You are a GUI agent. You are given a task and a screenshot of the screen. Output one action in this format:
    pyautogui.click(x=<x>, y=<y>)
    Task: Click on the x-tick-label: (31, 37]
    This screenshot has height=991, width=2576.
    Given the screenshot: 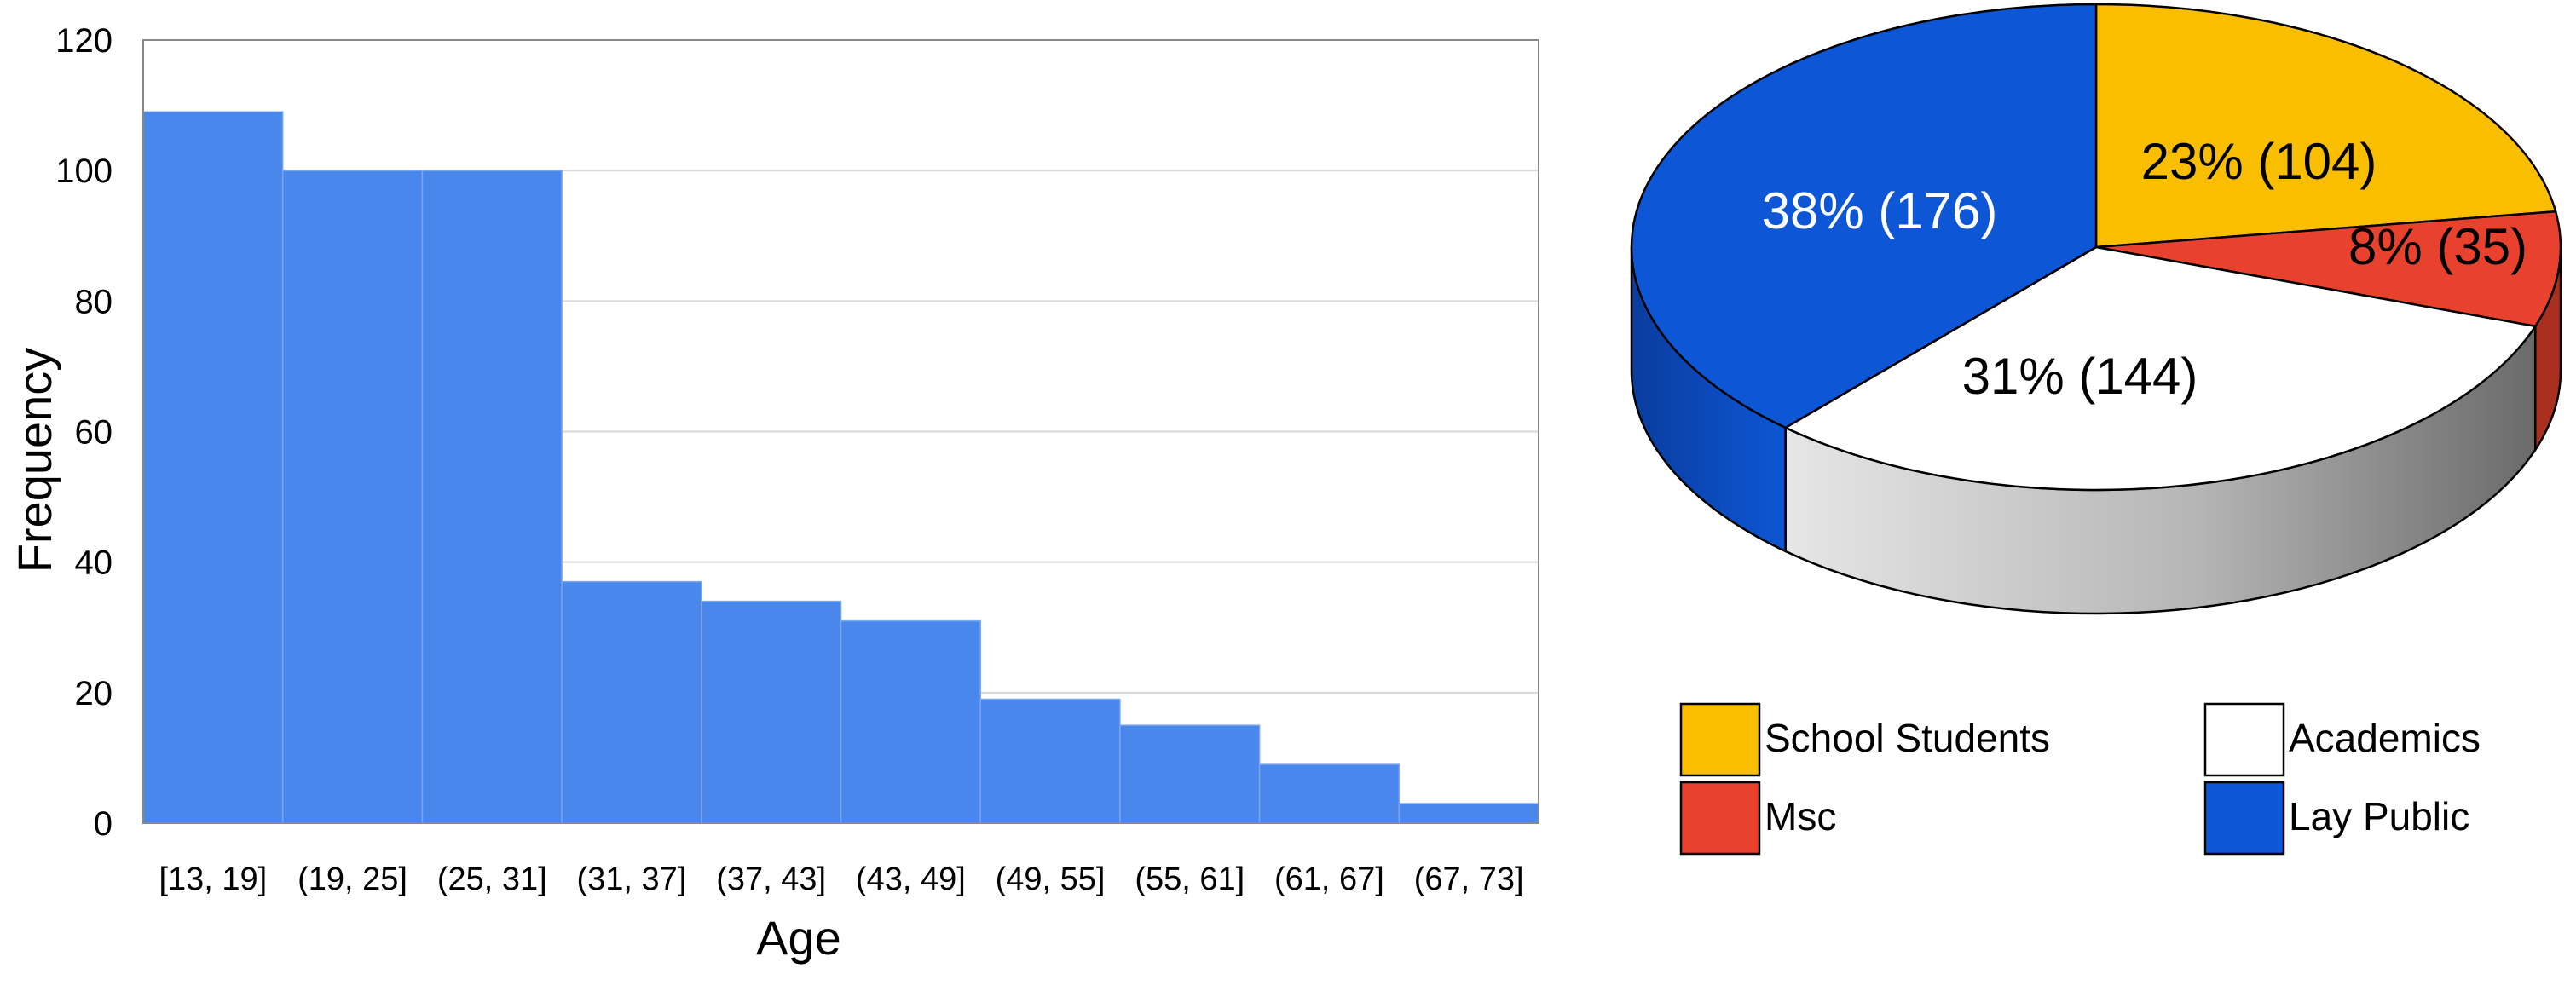 What is the action you would take?
    pyautogui.click(x=632, y=879)
    